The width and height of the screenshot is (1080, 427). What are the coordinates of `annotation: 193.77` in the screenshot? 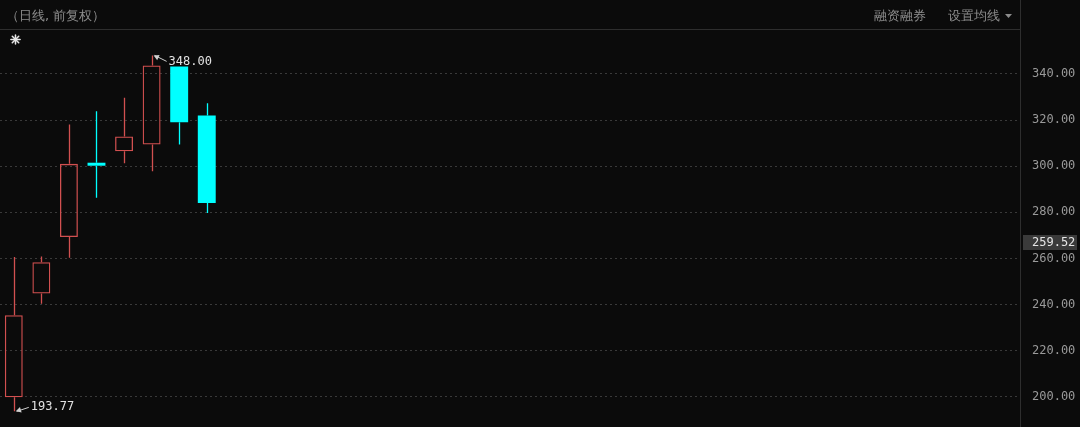 It's located at (52, 406).